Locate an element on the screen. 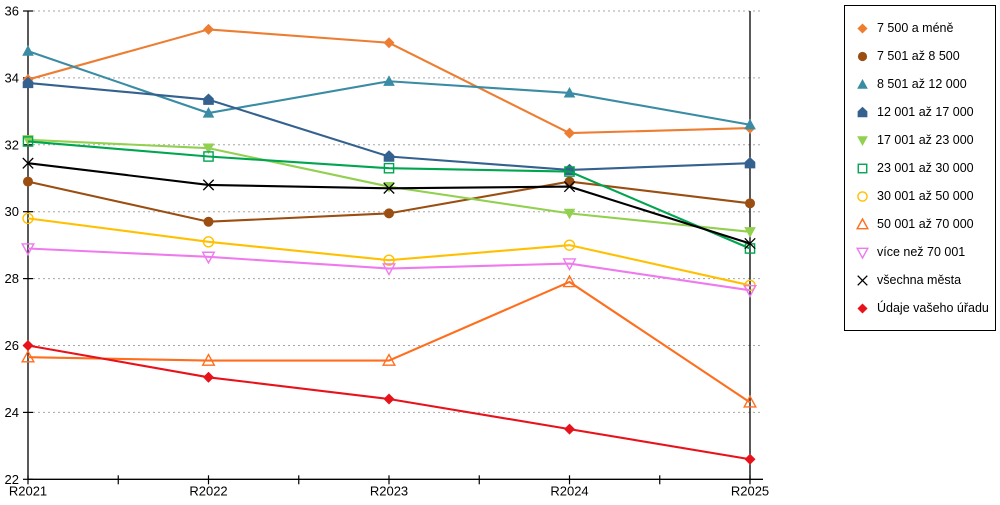 The width and height of the screenshot is (1000, 505). x-axis-tick-label: R2024 is located at coordinates (569, 490).